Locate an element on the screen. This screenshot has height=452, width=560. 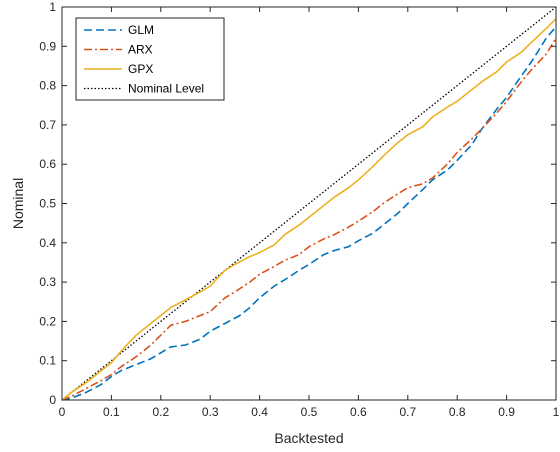
x-tick-label: 0.3 is located at coordinates (210, 412).